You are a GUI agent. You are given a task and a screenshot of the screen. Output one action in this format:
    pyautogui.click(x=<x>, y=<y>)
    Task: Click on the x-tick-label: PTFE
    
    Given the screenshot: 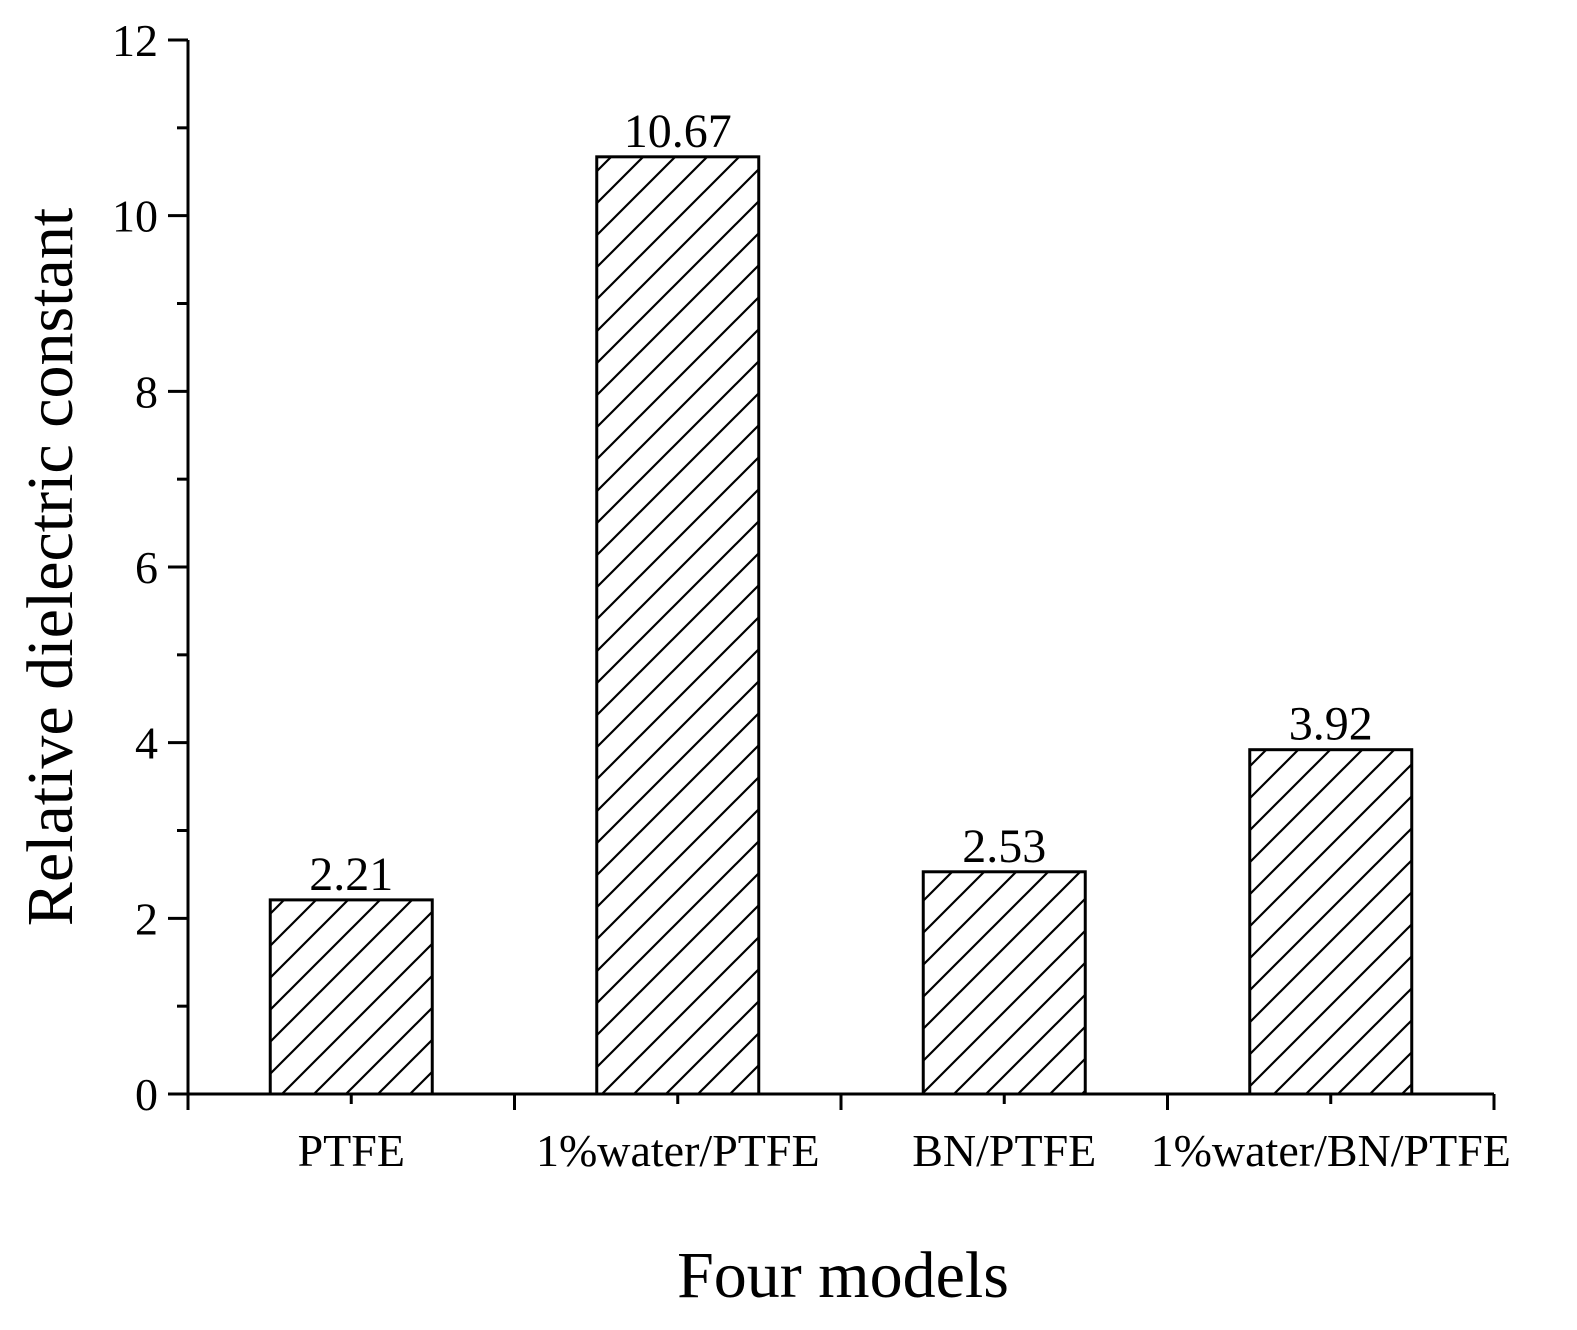 What is the action you would take?
    pyautogui.click(x=351, y=1150)
    